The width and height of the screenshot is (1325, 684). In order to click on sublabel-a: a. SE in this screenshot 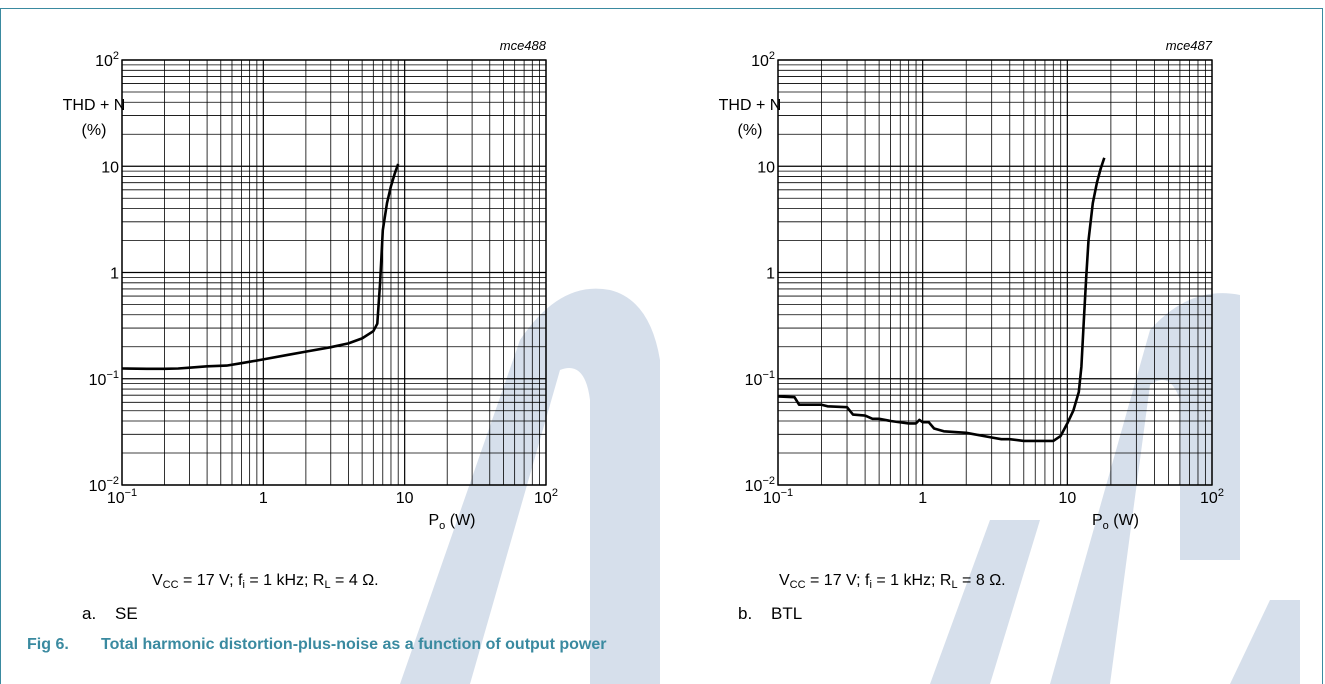, I will do `click(110, 613)`.